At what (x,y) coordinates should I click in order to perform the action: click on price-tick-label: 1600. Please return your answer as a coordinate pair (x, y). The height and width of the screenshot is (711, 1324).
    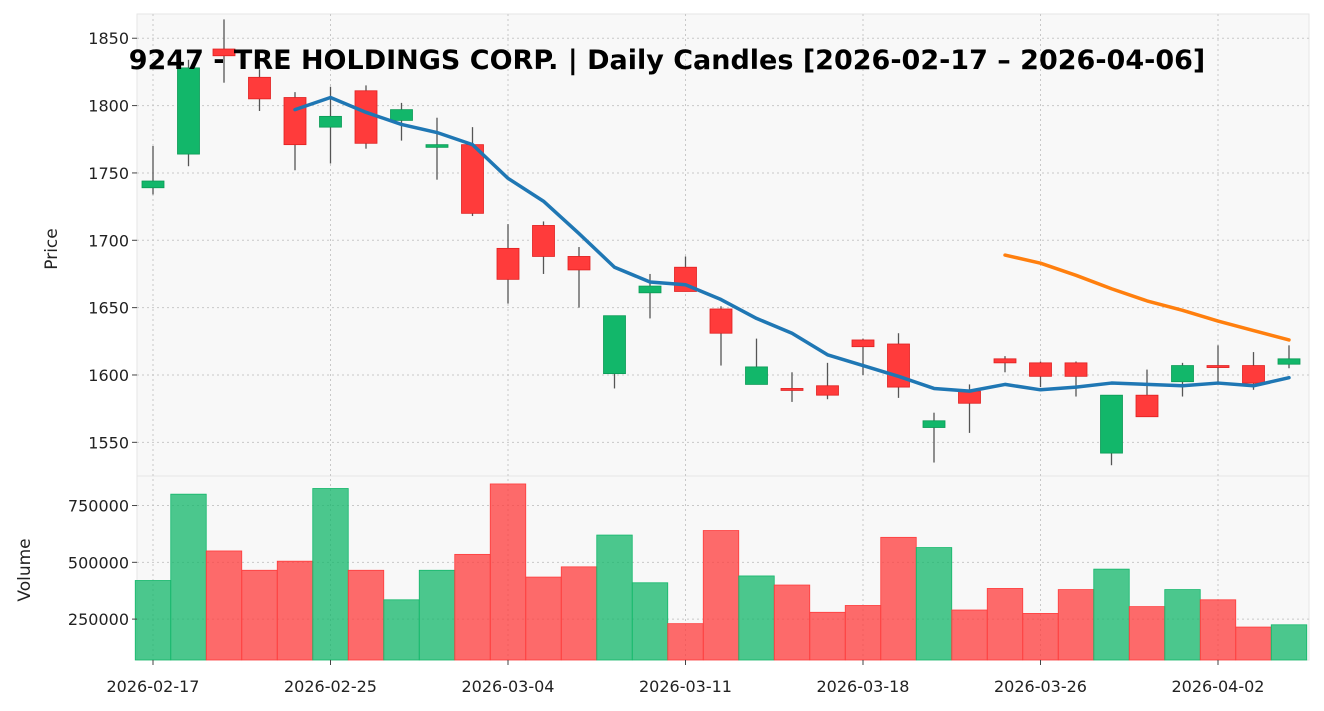
    Looking at the image, I should click on (108, 375).